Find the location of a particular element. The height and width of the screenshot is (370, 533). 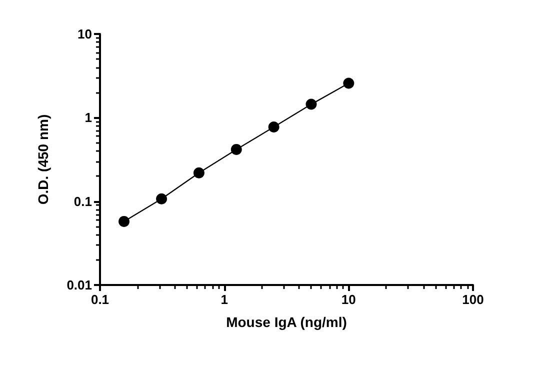

y-tick-label: 0.01 is located at coordinates (79, 285).